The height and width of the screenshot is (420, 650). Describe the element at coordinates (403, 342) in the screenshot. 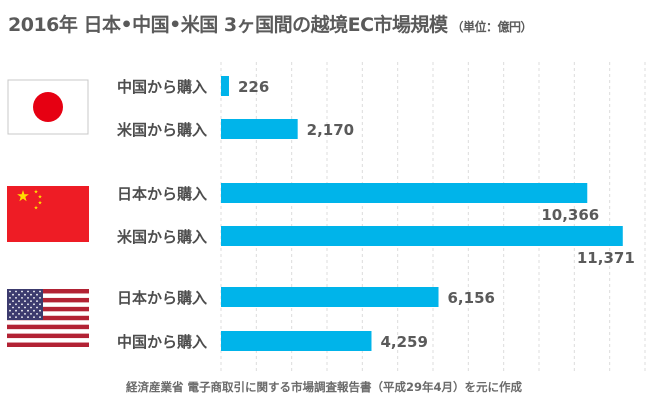

I see `value-label: 4,259` at that location.